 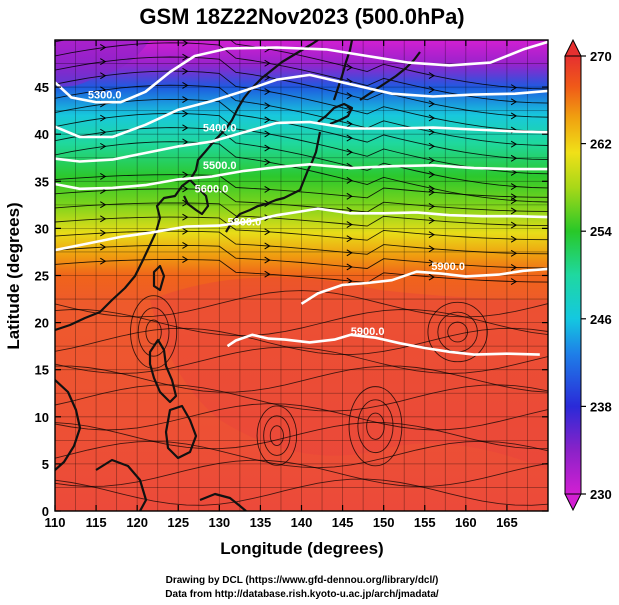 I want to click on colorbar-tick-label: 262, so click(x=601, y=144).